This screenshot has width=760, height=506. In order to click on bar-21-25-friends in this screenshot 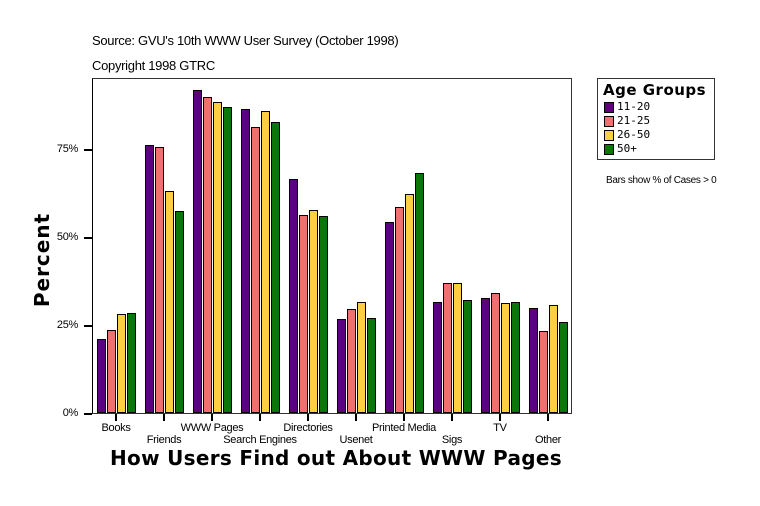, I will do `click(159, 280)`.